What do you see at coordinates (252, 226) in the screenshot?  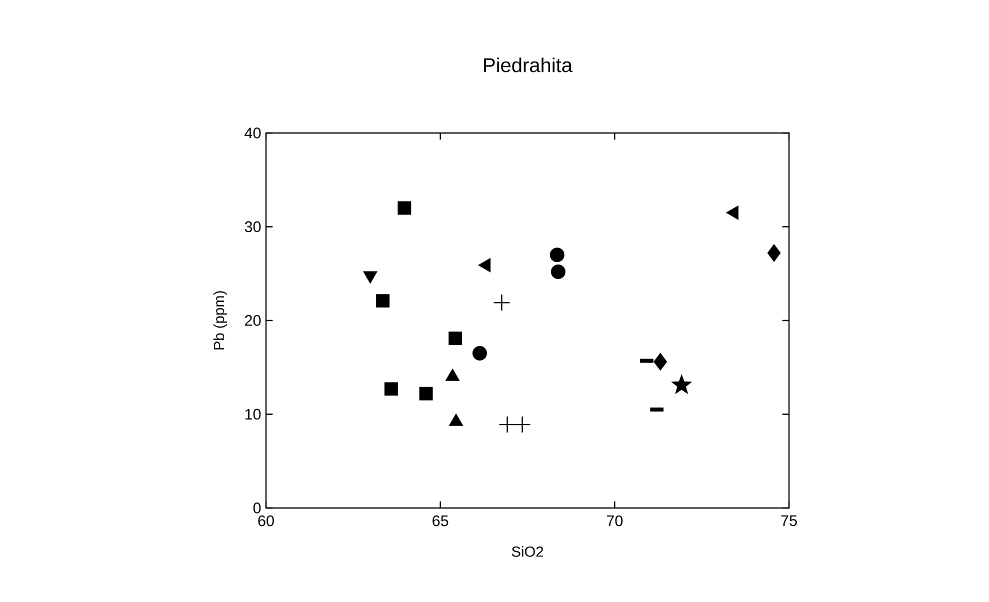 I see `y-tick-label: 30` at bounding box center [252, 226].